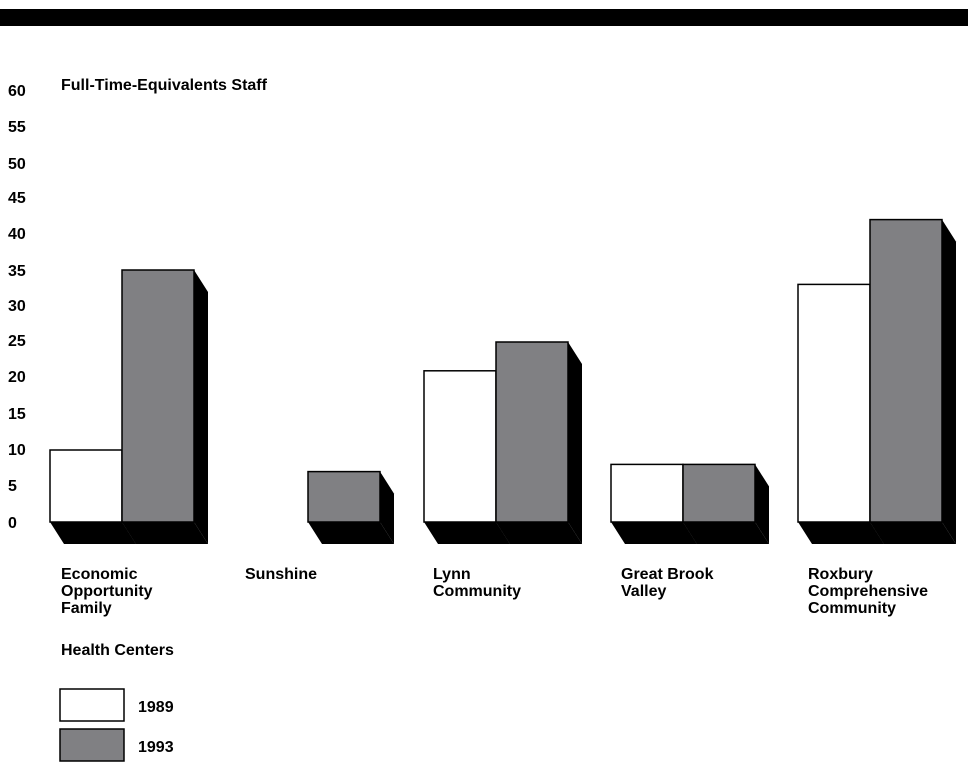  Describe the element at coordinates (17, 271) in the screenshot. I see `y-tick-label: 35` at that location.